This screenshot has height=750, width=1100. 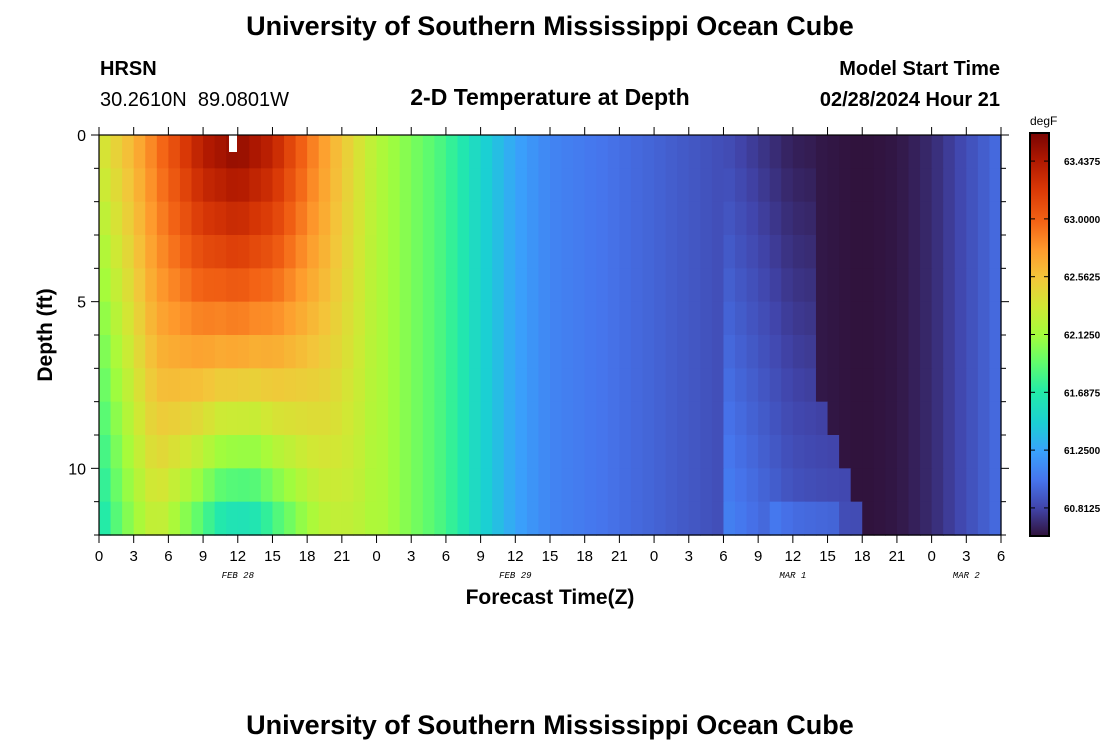 What do you see at coordinates (1082, 162) in the screenshot?
I see `colorbar-tick-label: 63.4375` at bounding box center [1082, 162].